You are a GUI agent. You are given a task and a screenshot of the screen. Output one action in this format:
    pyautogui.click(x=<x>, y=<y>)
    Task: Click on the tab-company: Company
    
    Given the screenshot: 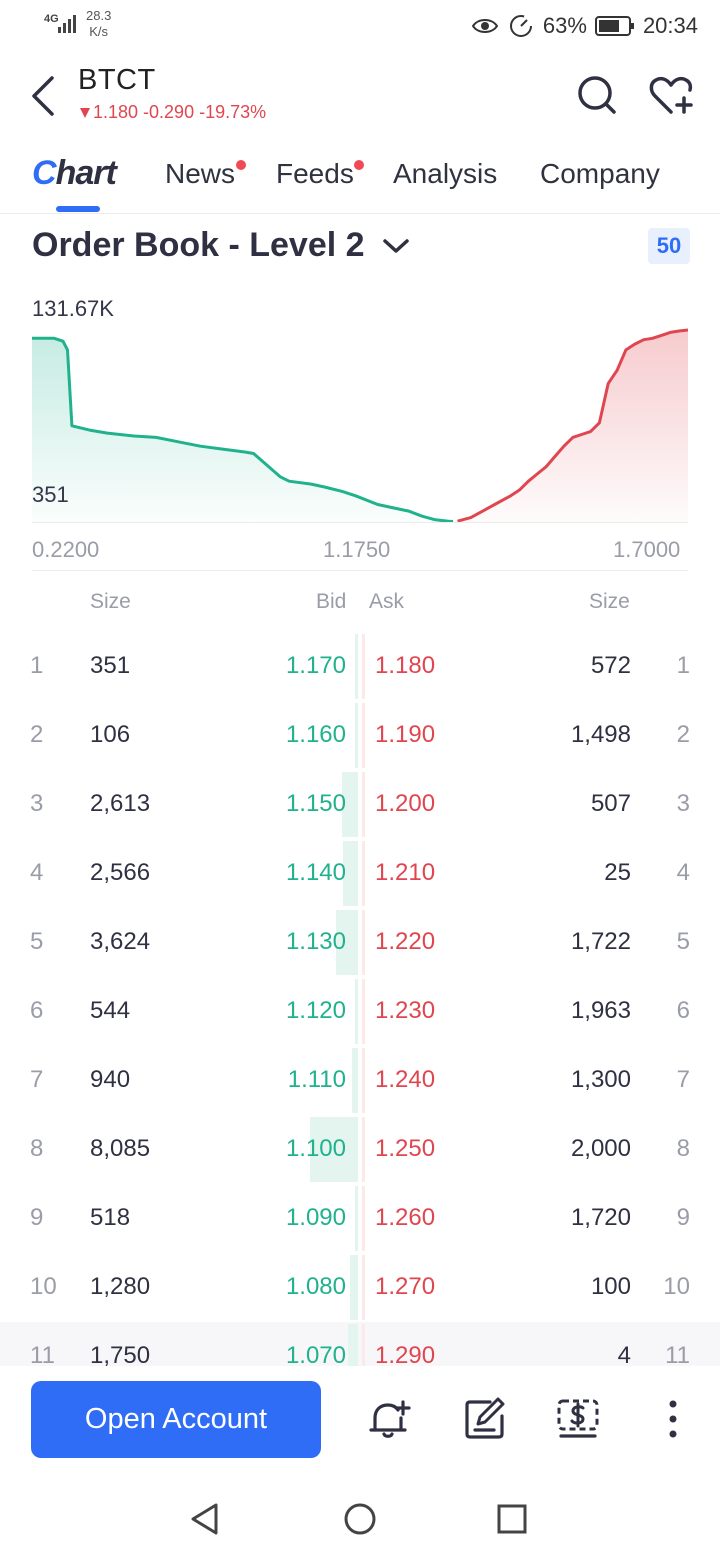 What is the action you would take?
    pyautogui.click(x=600, y=173)
    